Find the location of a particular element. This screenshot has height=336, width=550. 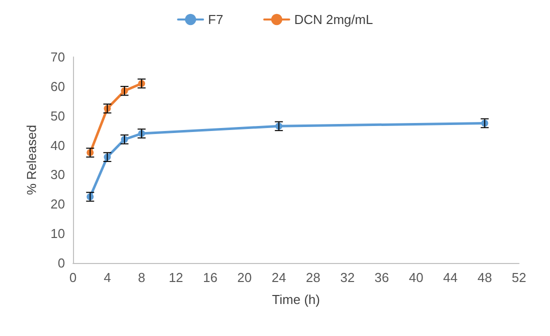

x-tick-label: 8 is located at coordinates (142, 277).